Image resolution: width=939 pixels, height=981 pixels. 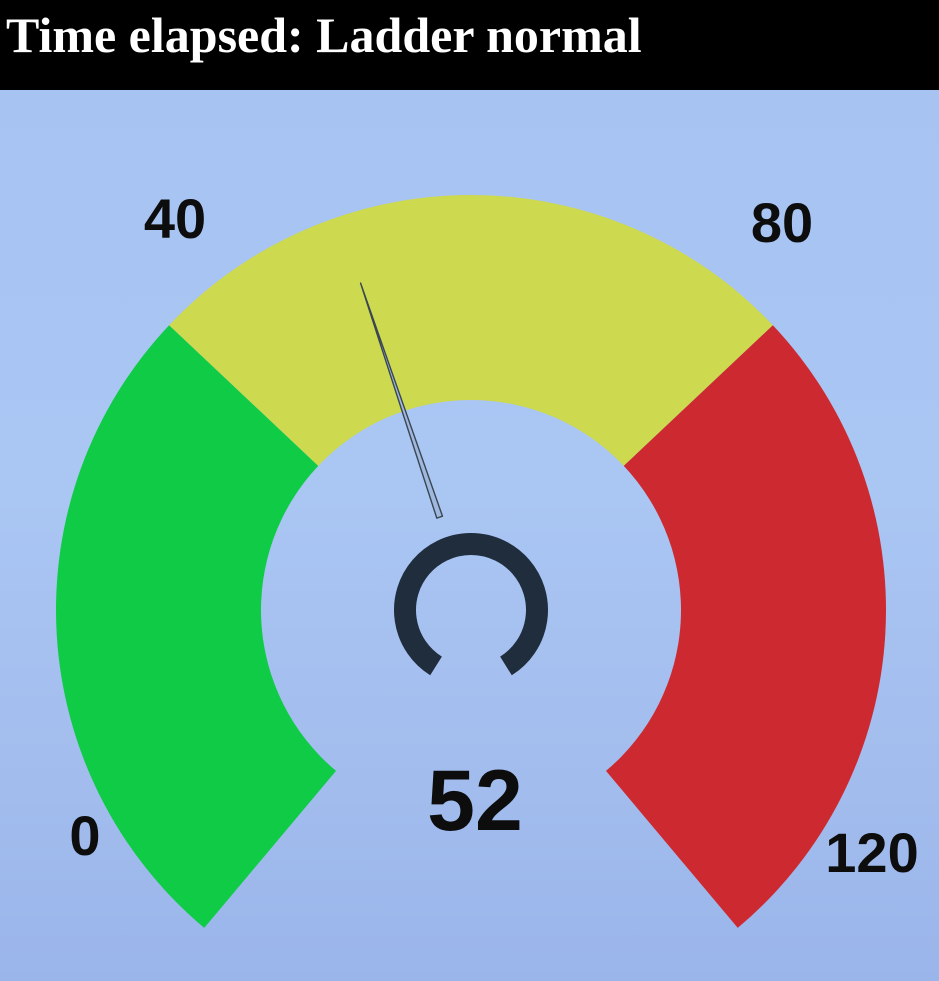 I want to click on tick-label-0: 0, so click(x=84, y=835).